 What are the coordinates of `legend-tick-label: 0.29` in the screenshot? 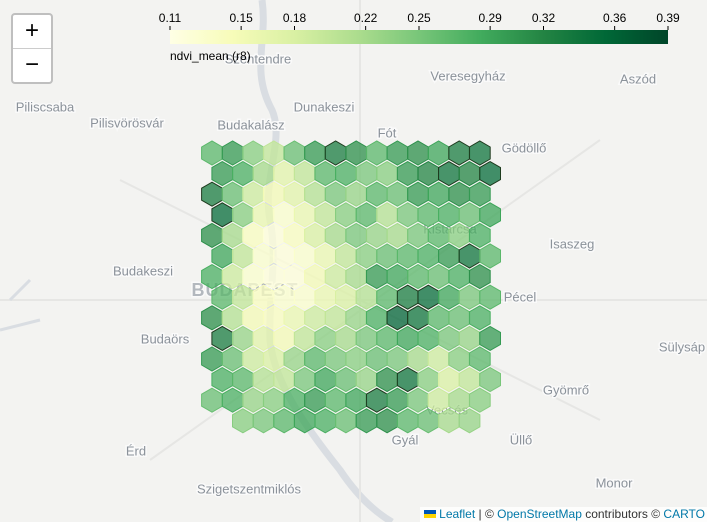 It's located at (490, 18).